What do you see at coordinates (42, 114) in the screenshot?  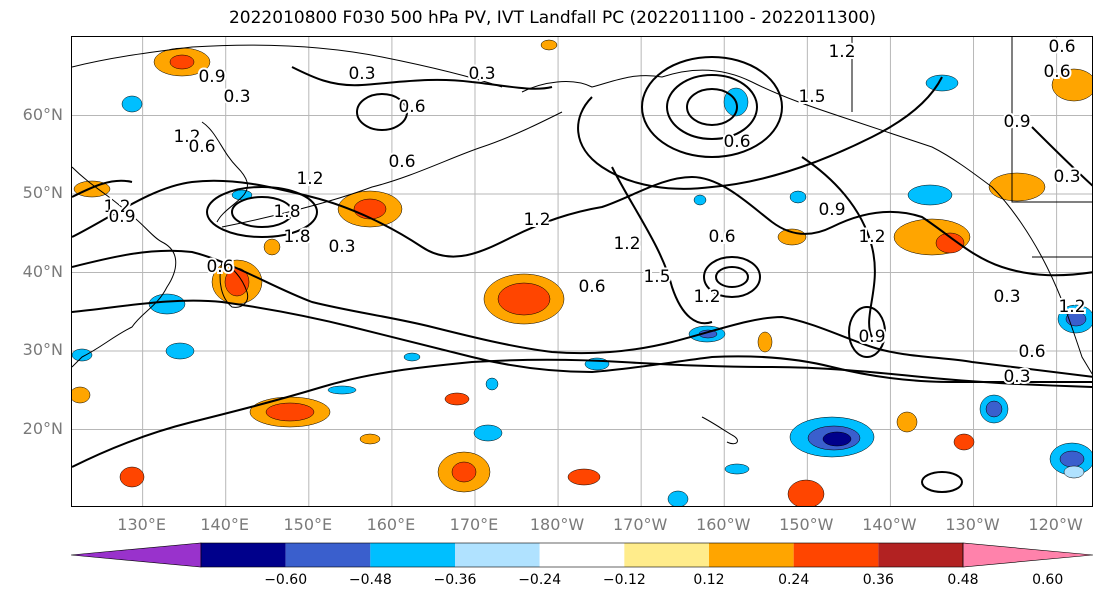 I see `lat-label: 60°N` at bounding box center [42, 114].